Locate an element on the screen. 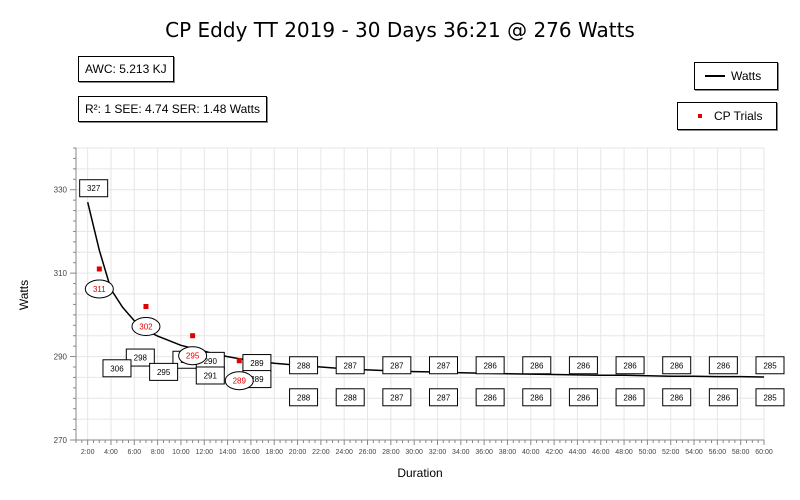  y-tick-label: 310 is located at coordinates (61, 273).